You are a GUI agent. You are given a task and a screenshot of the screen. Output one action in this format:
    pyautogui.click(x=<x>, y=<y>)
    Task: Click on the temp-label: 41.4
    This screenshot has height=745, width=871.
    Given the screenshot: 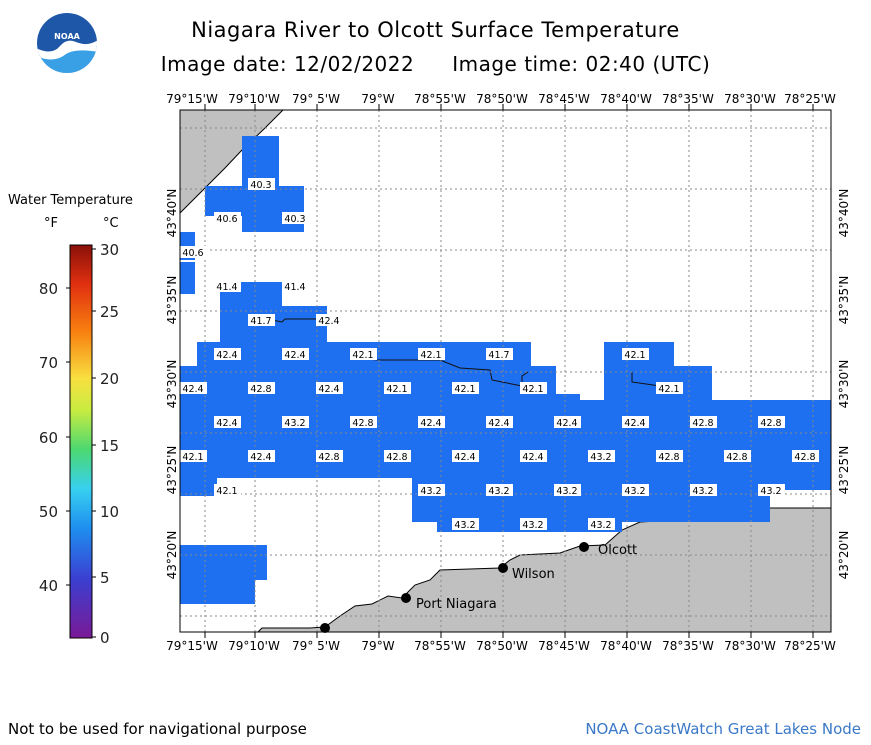 What is the action you would take?
    pyautogui.click(x=227, y=286)
    